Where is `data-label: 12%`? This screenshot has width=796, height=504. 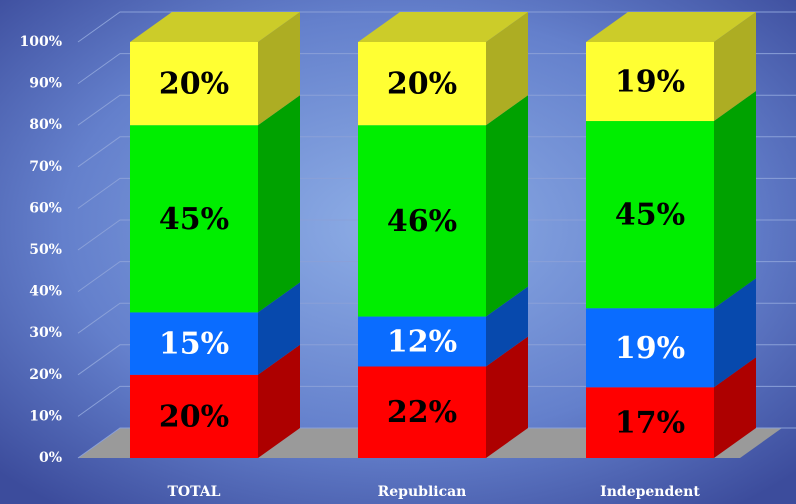 data-label: 12% is located at coordinates (422, 342).